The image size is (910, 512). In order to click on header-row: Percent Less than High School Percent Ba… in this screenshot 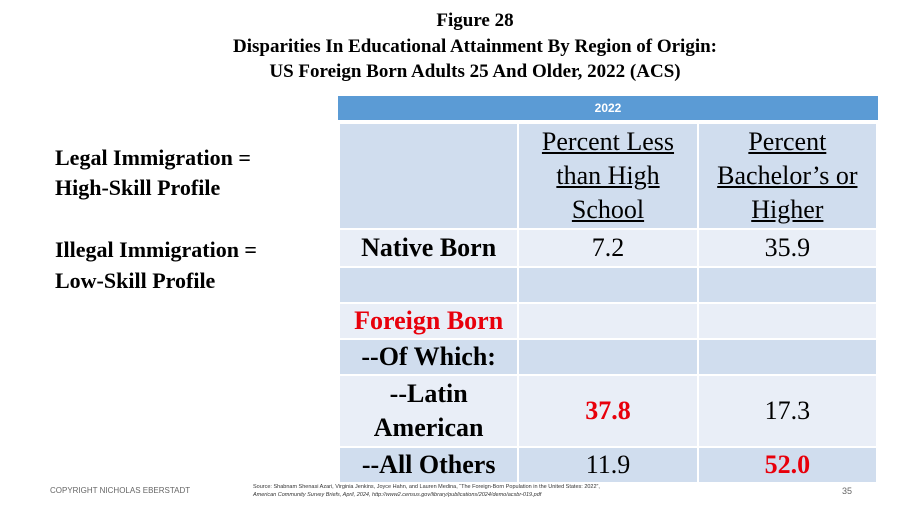, I will do `click(608, 176)`.